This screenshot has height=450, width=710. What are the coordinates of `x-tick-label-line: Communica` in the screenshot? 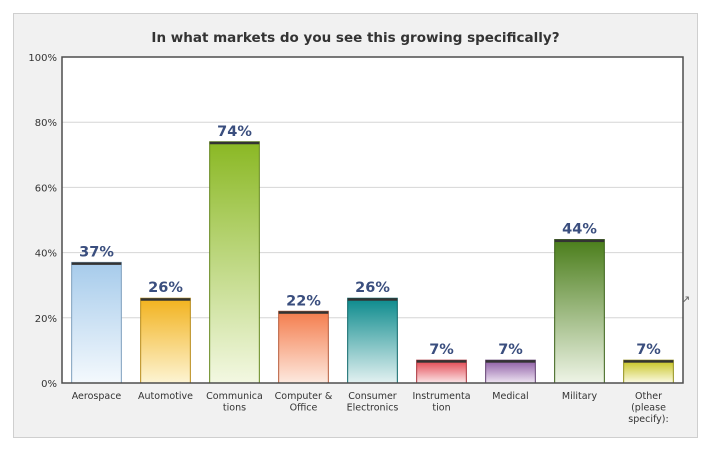 It's located at (234, 396).